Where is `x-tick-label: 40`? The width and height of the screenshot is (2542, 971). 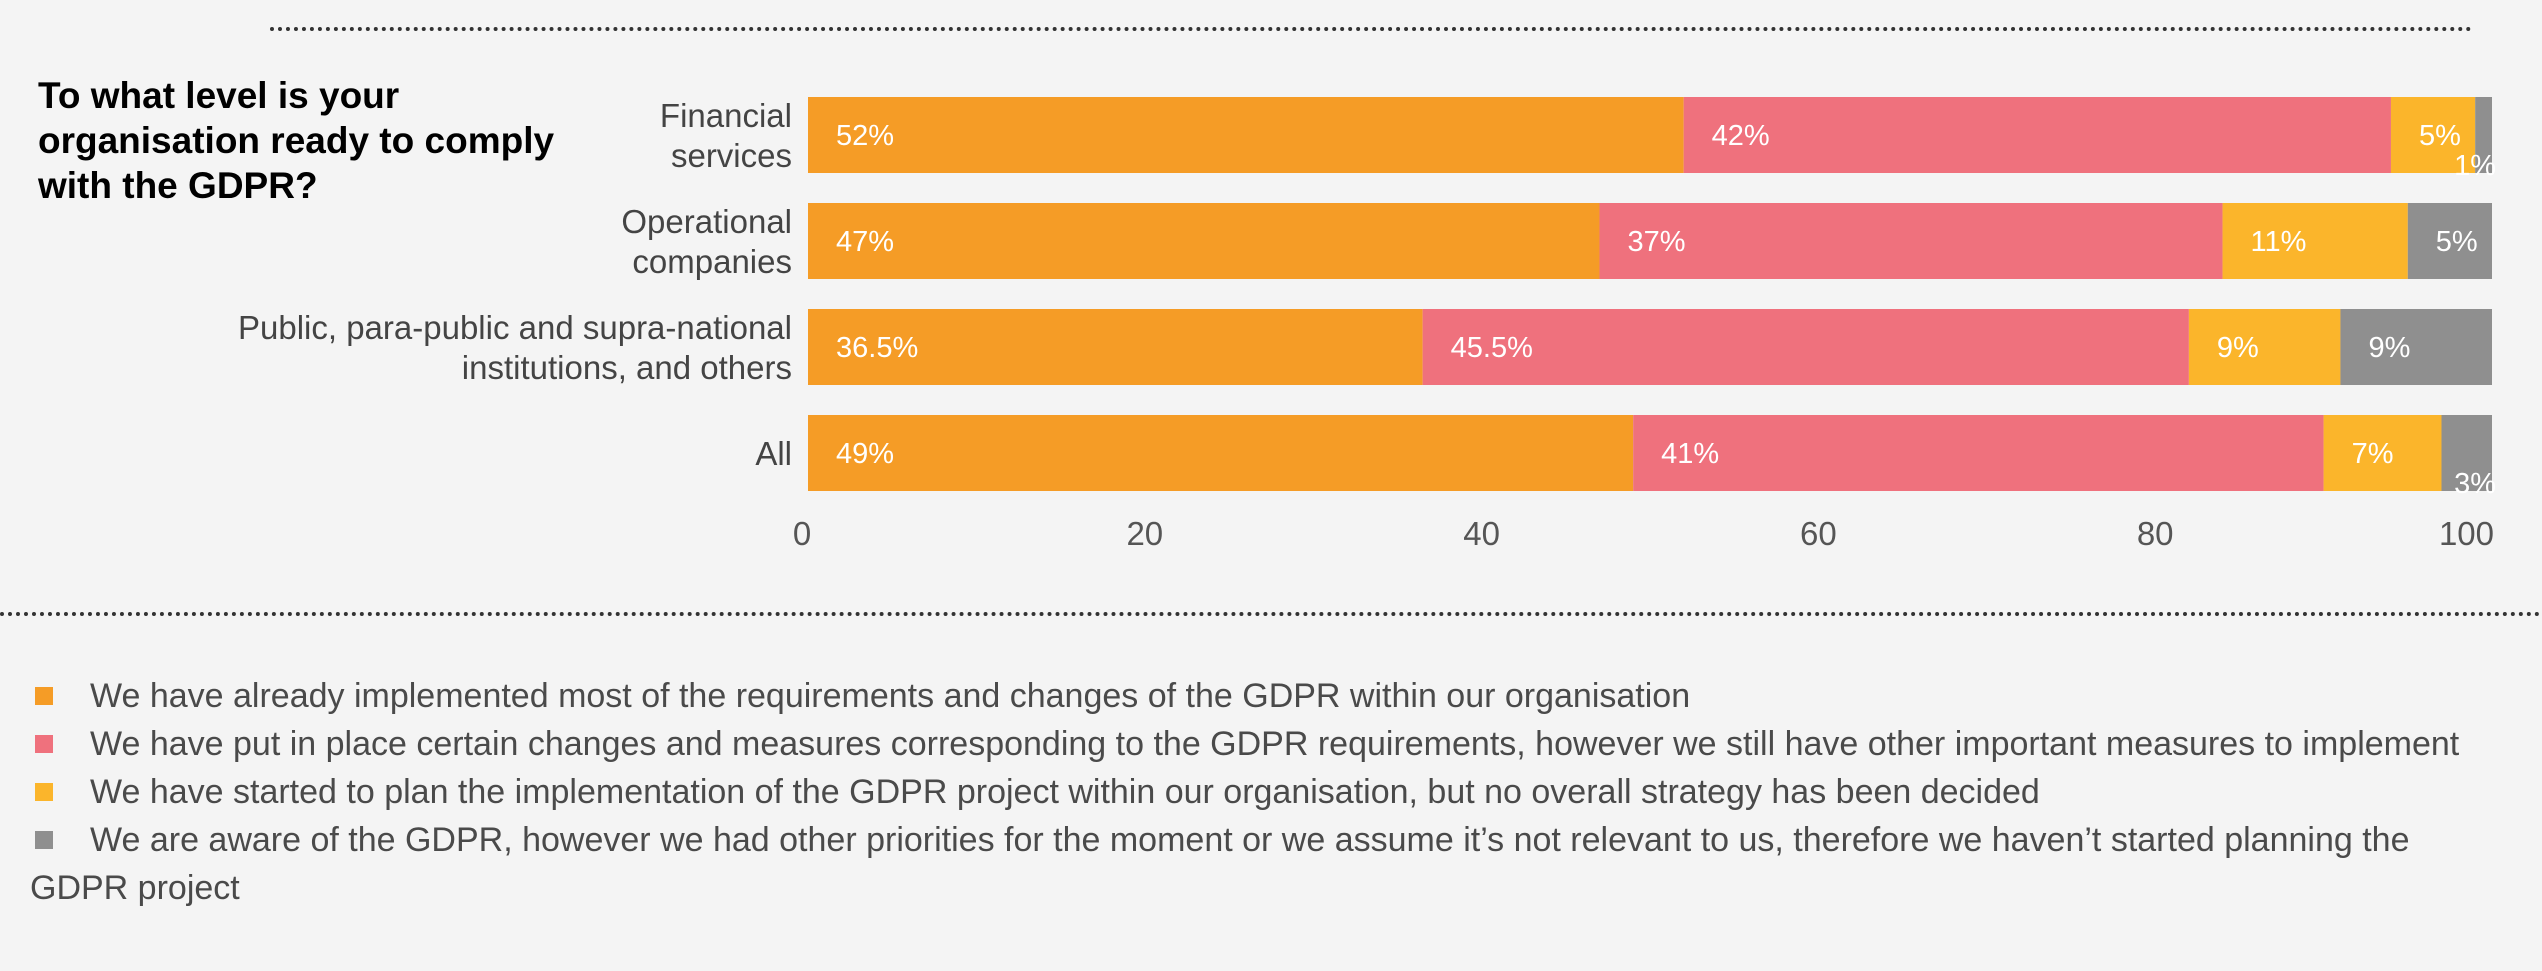 x-tick-label: 40 is located at coordinates (1481, 533).